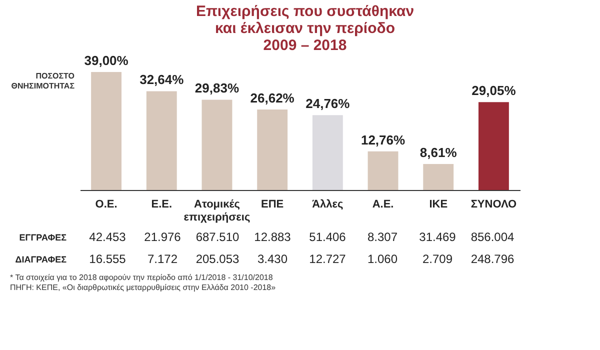  I want to click on text: 248.796, so click(492, 259).